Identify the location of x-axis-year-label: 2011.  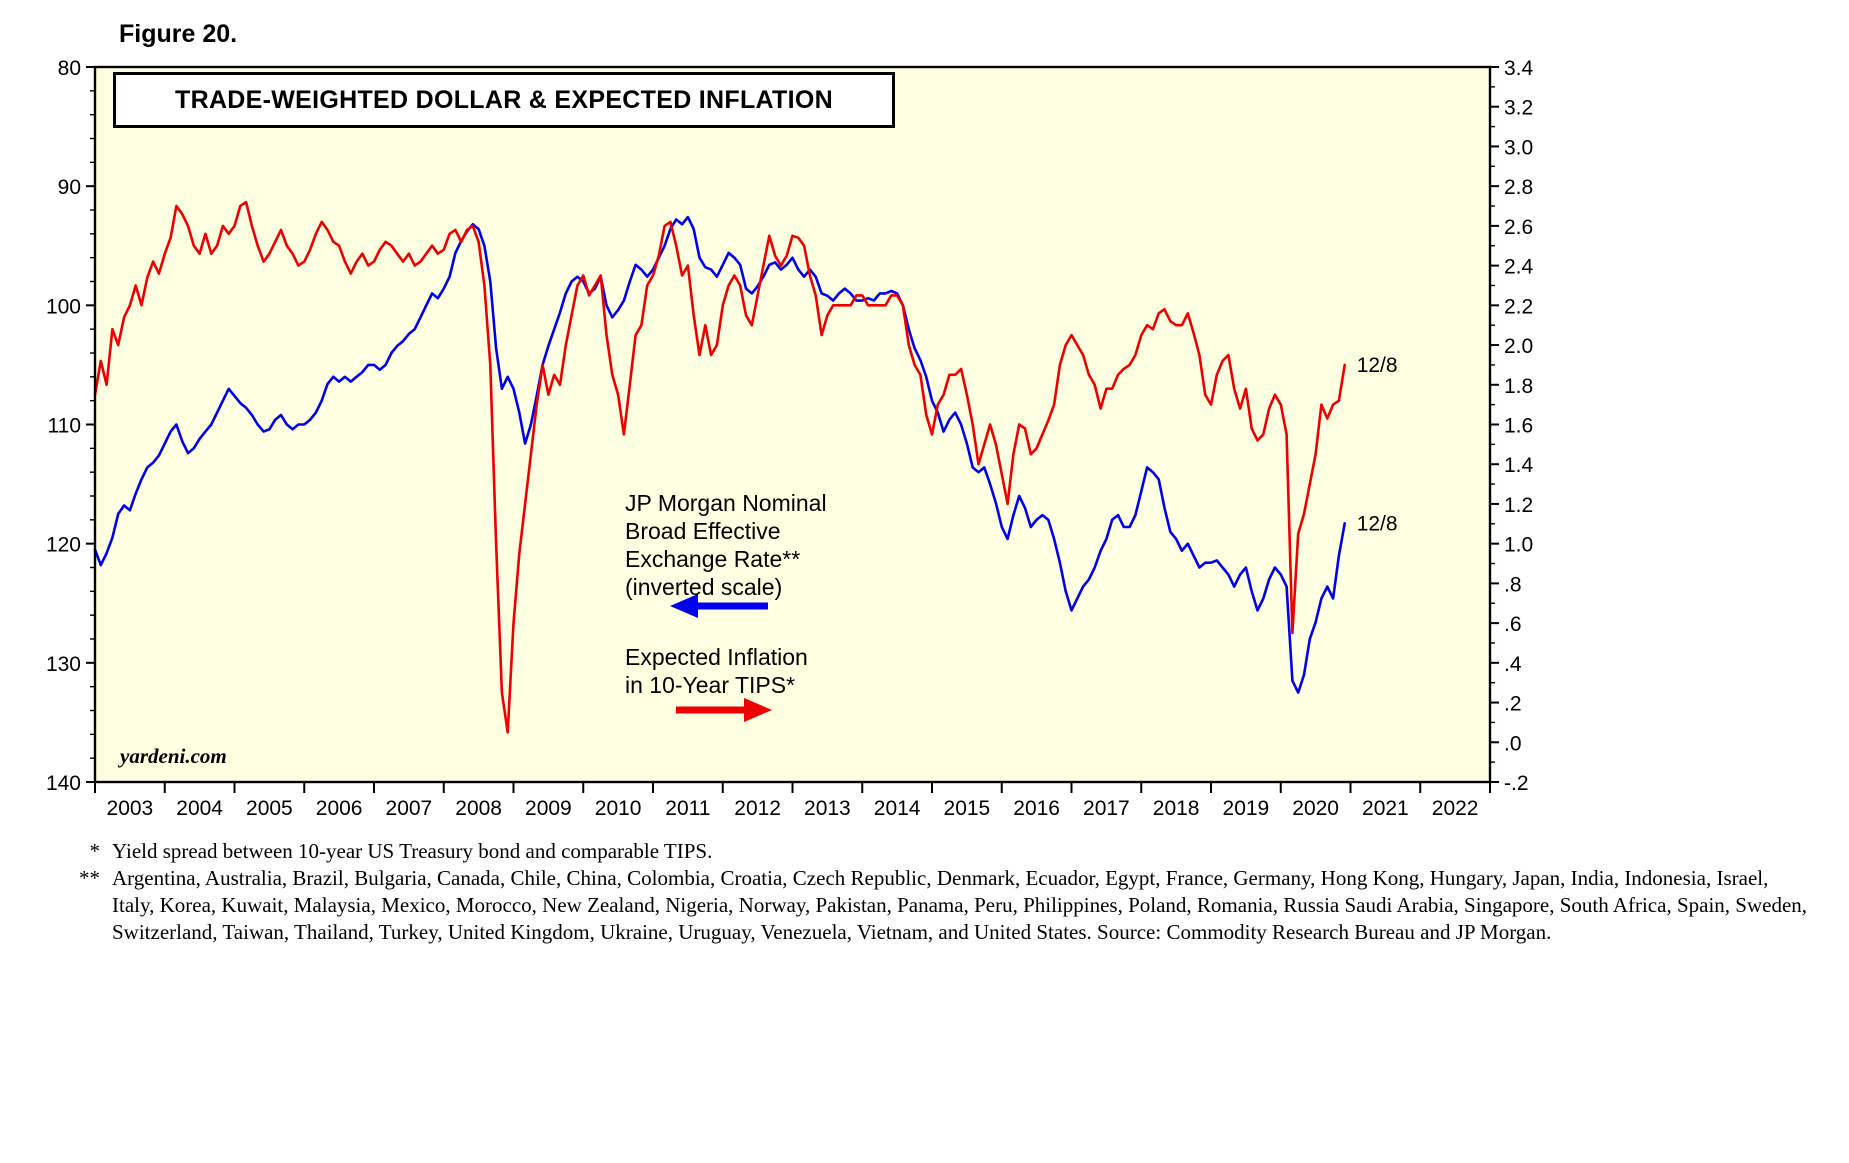
(687, 808).